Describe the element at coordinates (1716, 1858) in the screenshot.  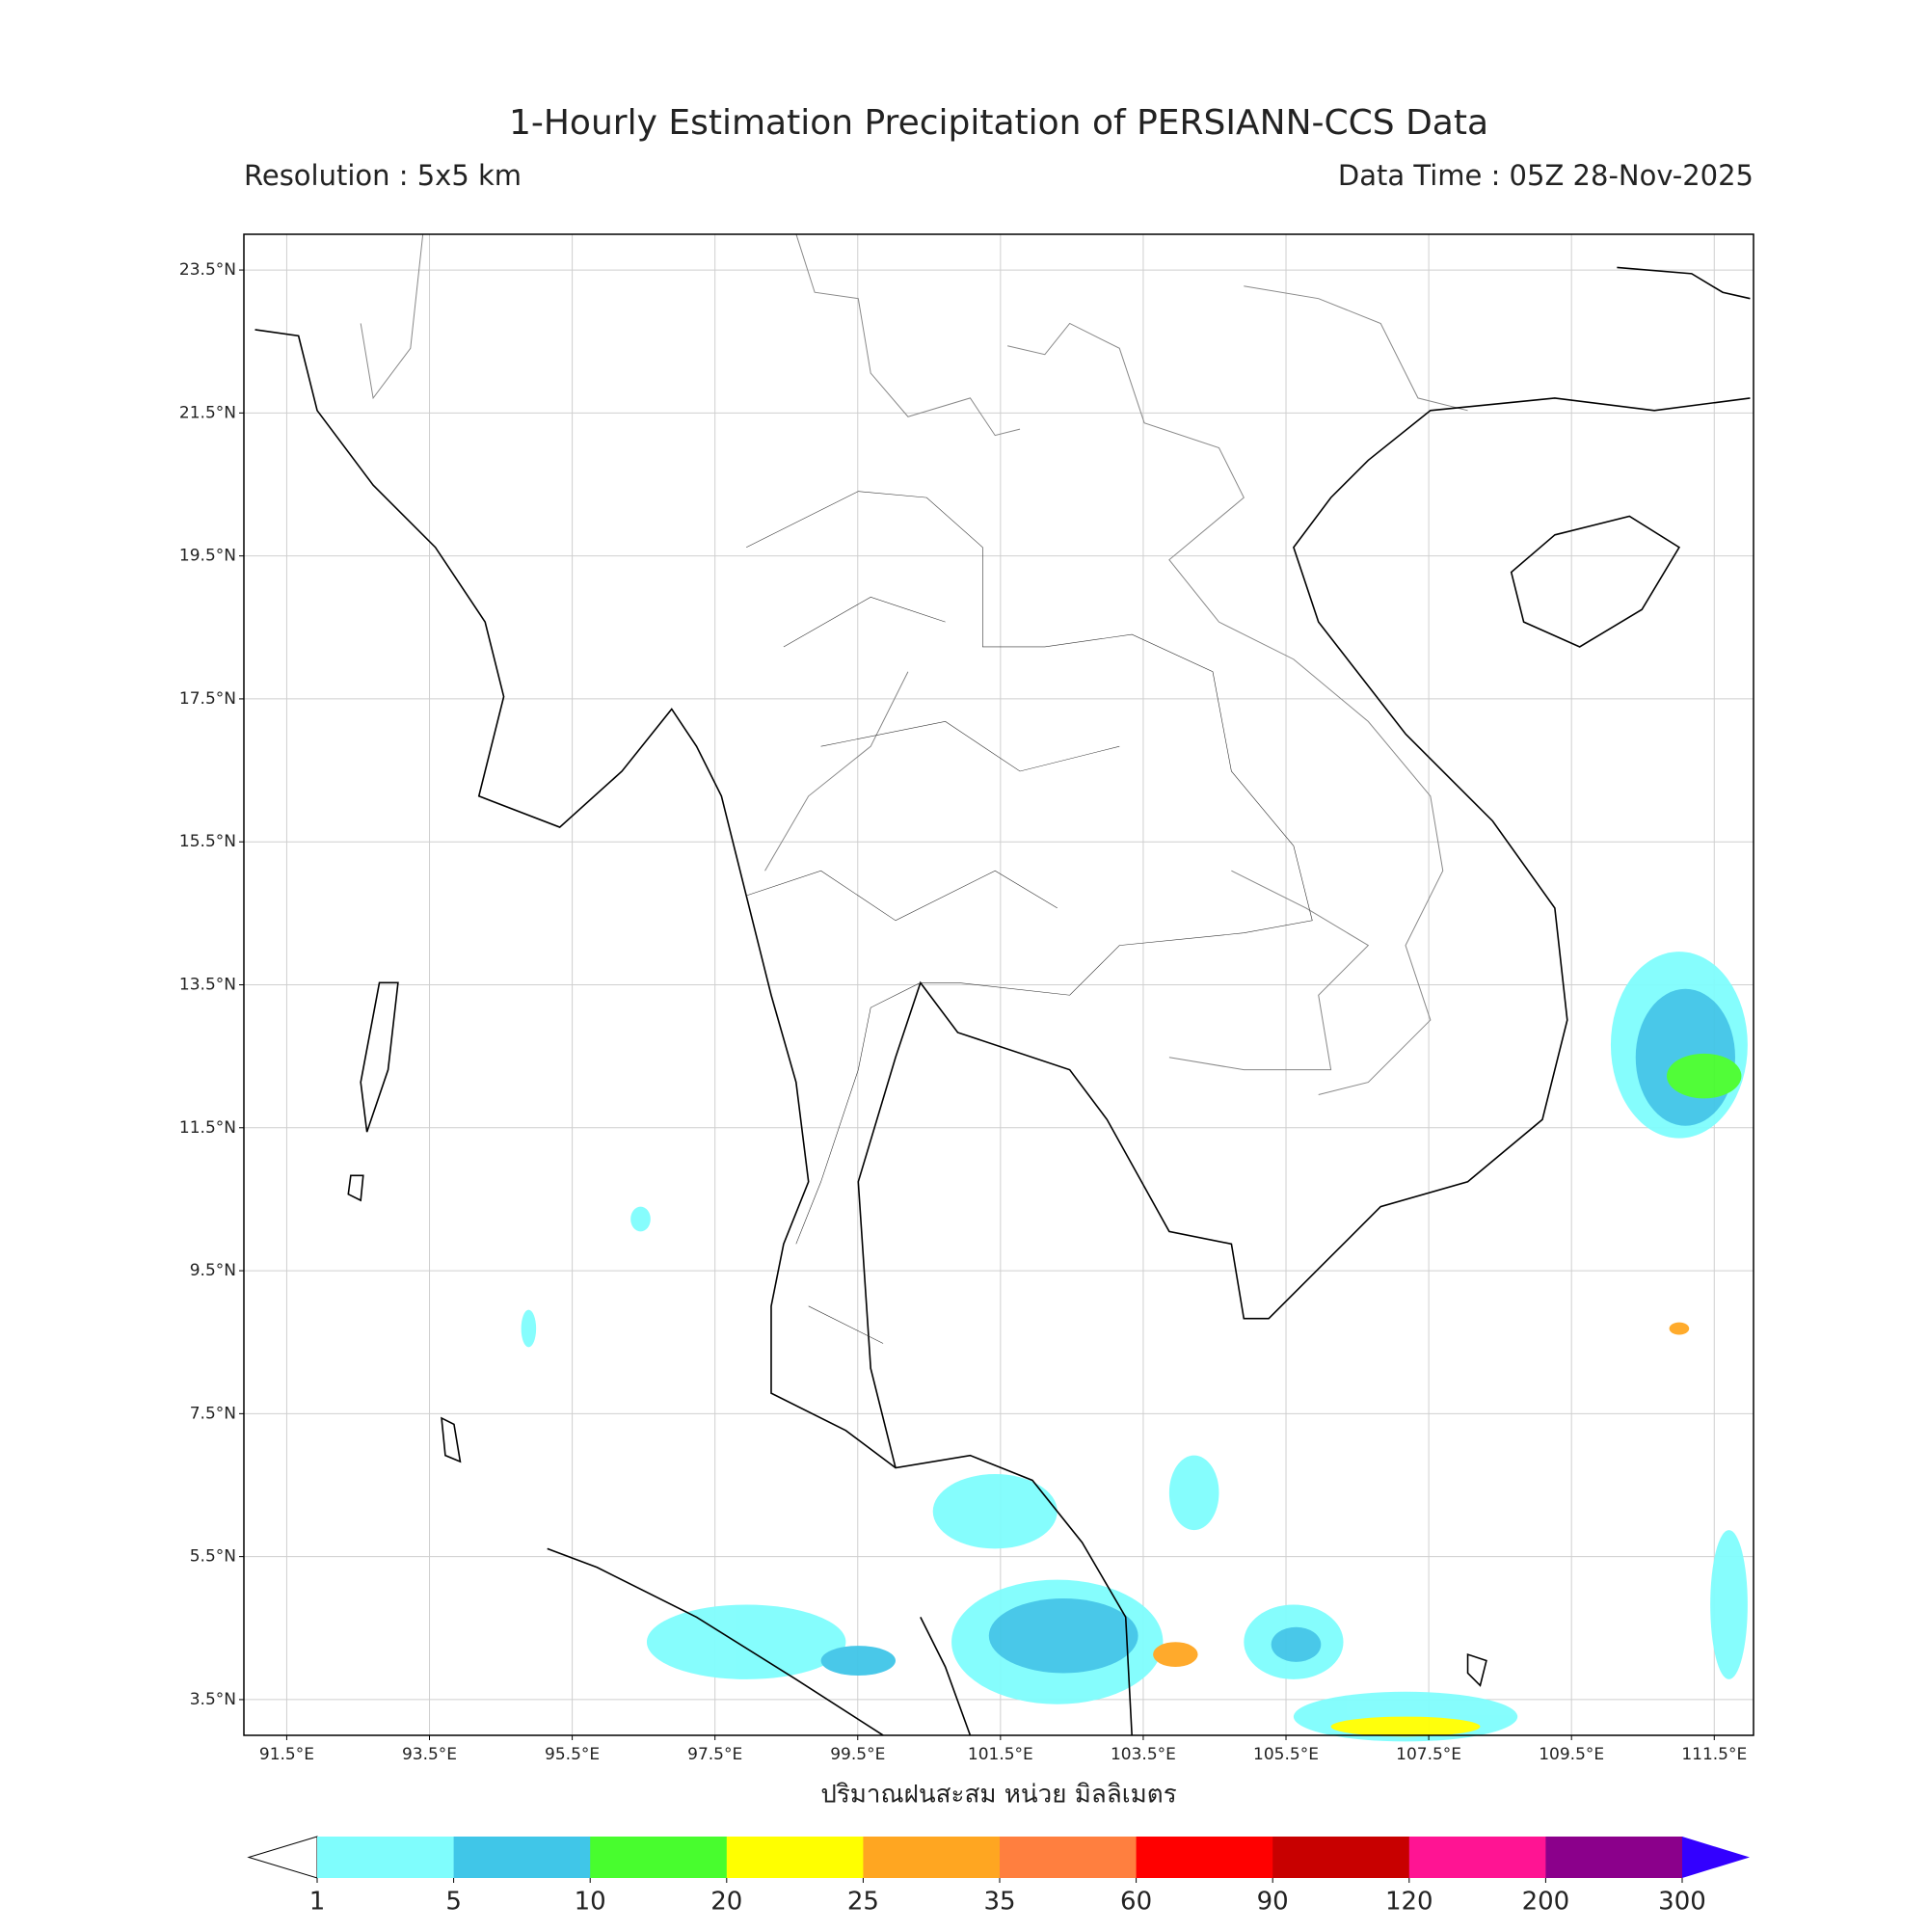
I see `colorbar-over` at that location.